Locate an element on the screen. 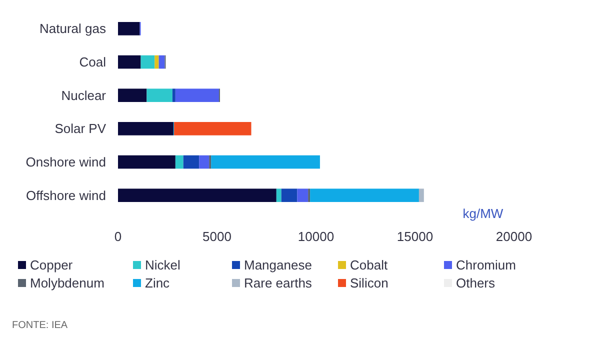  y-tick-label: Offshore wind is located at coordinates (66, 195).